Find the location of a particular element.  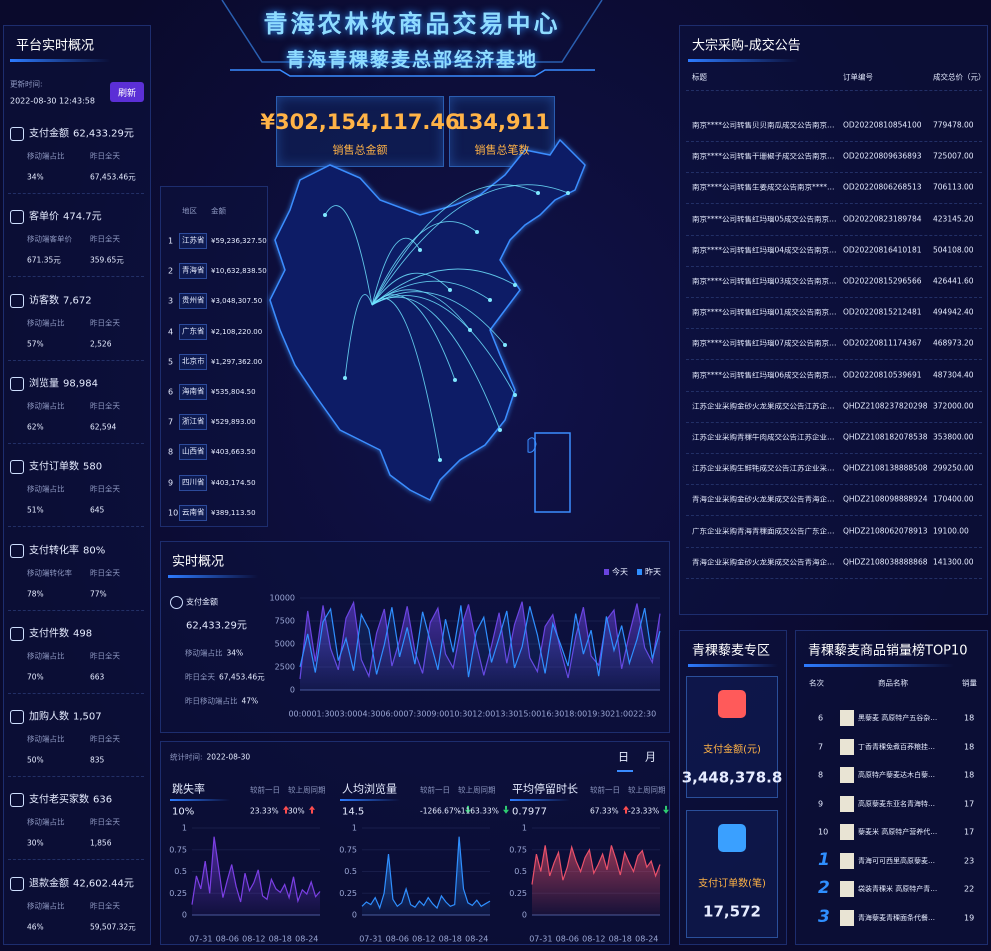

announce-price: 353800.00 is located at coordinates (953, 437).